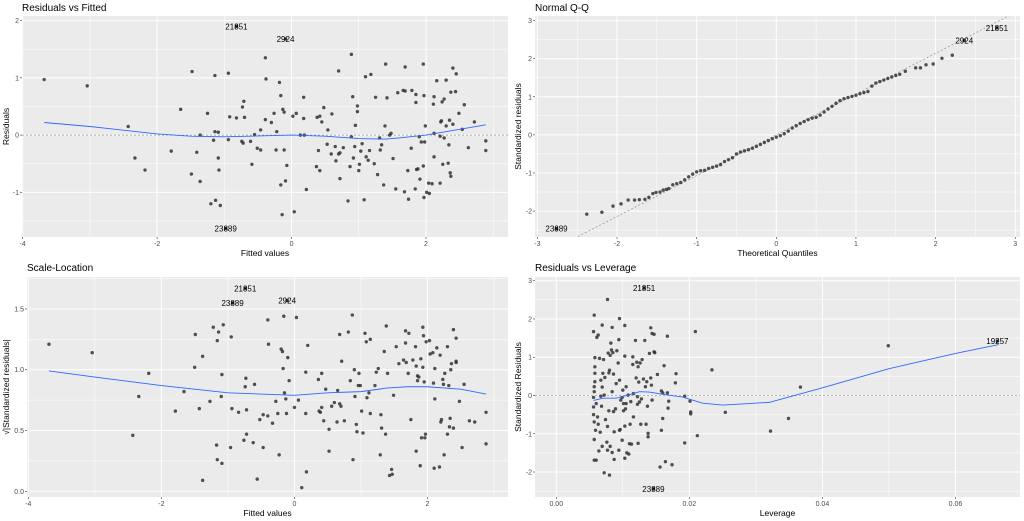 The image size is (1024, 521). What do you see at coordinates (556, 504) in the screenshot?
I see `x-tick-label: 0.00` at bounding box center [556, 504].